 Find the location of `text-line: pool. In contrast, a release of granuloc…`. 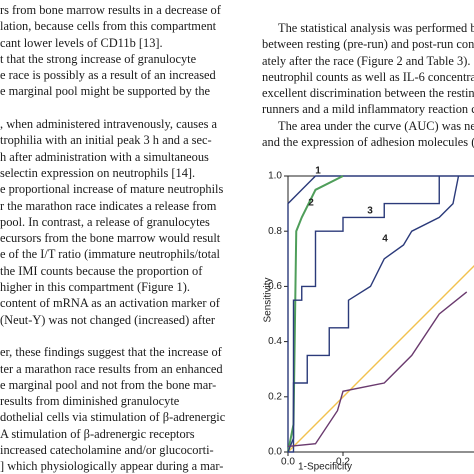

text-line: pool. In contrast, a release of granuloc… is located at coordinates (105, 221).